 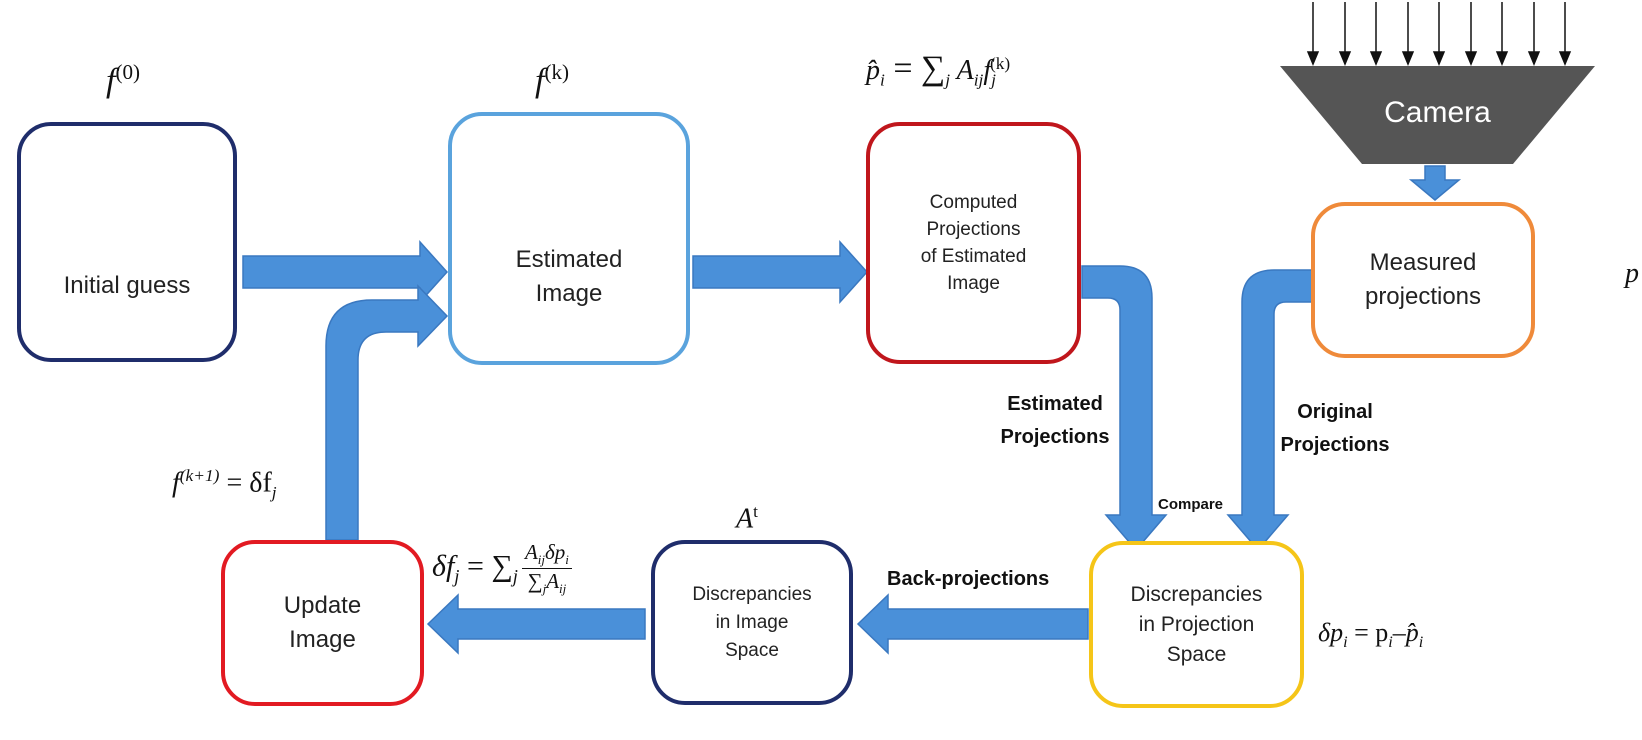 What do you see at coordinates (127, 242) in the screenshot?
I see `initial-guess-box: Initial guess` at bounding box center [127, 242].